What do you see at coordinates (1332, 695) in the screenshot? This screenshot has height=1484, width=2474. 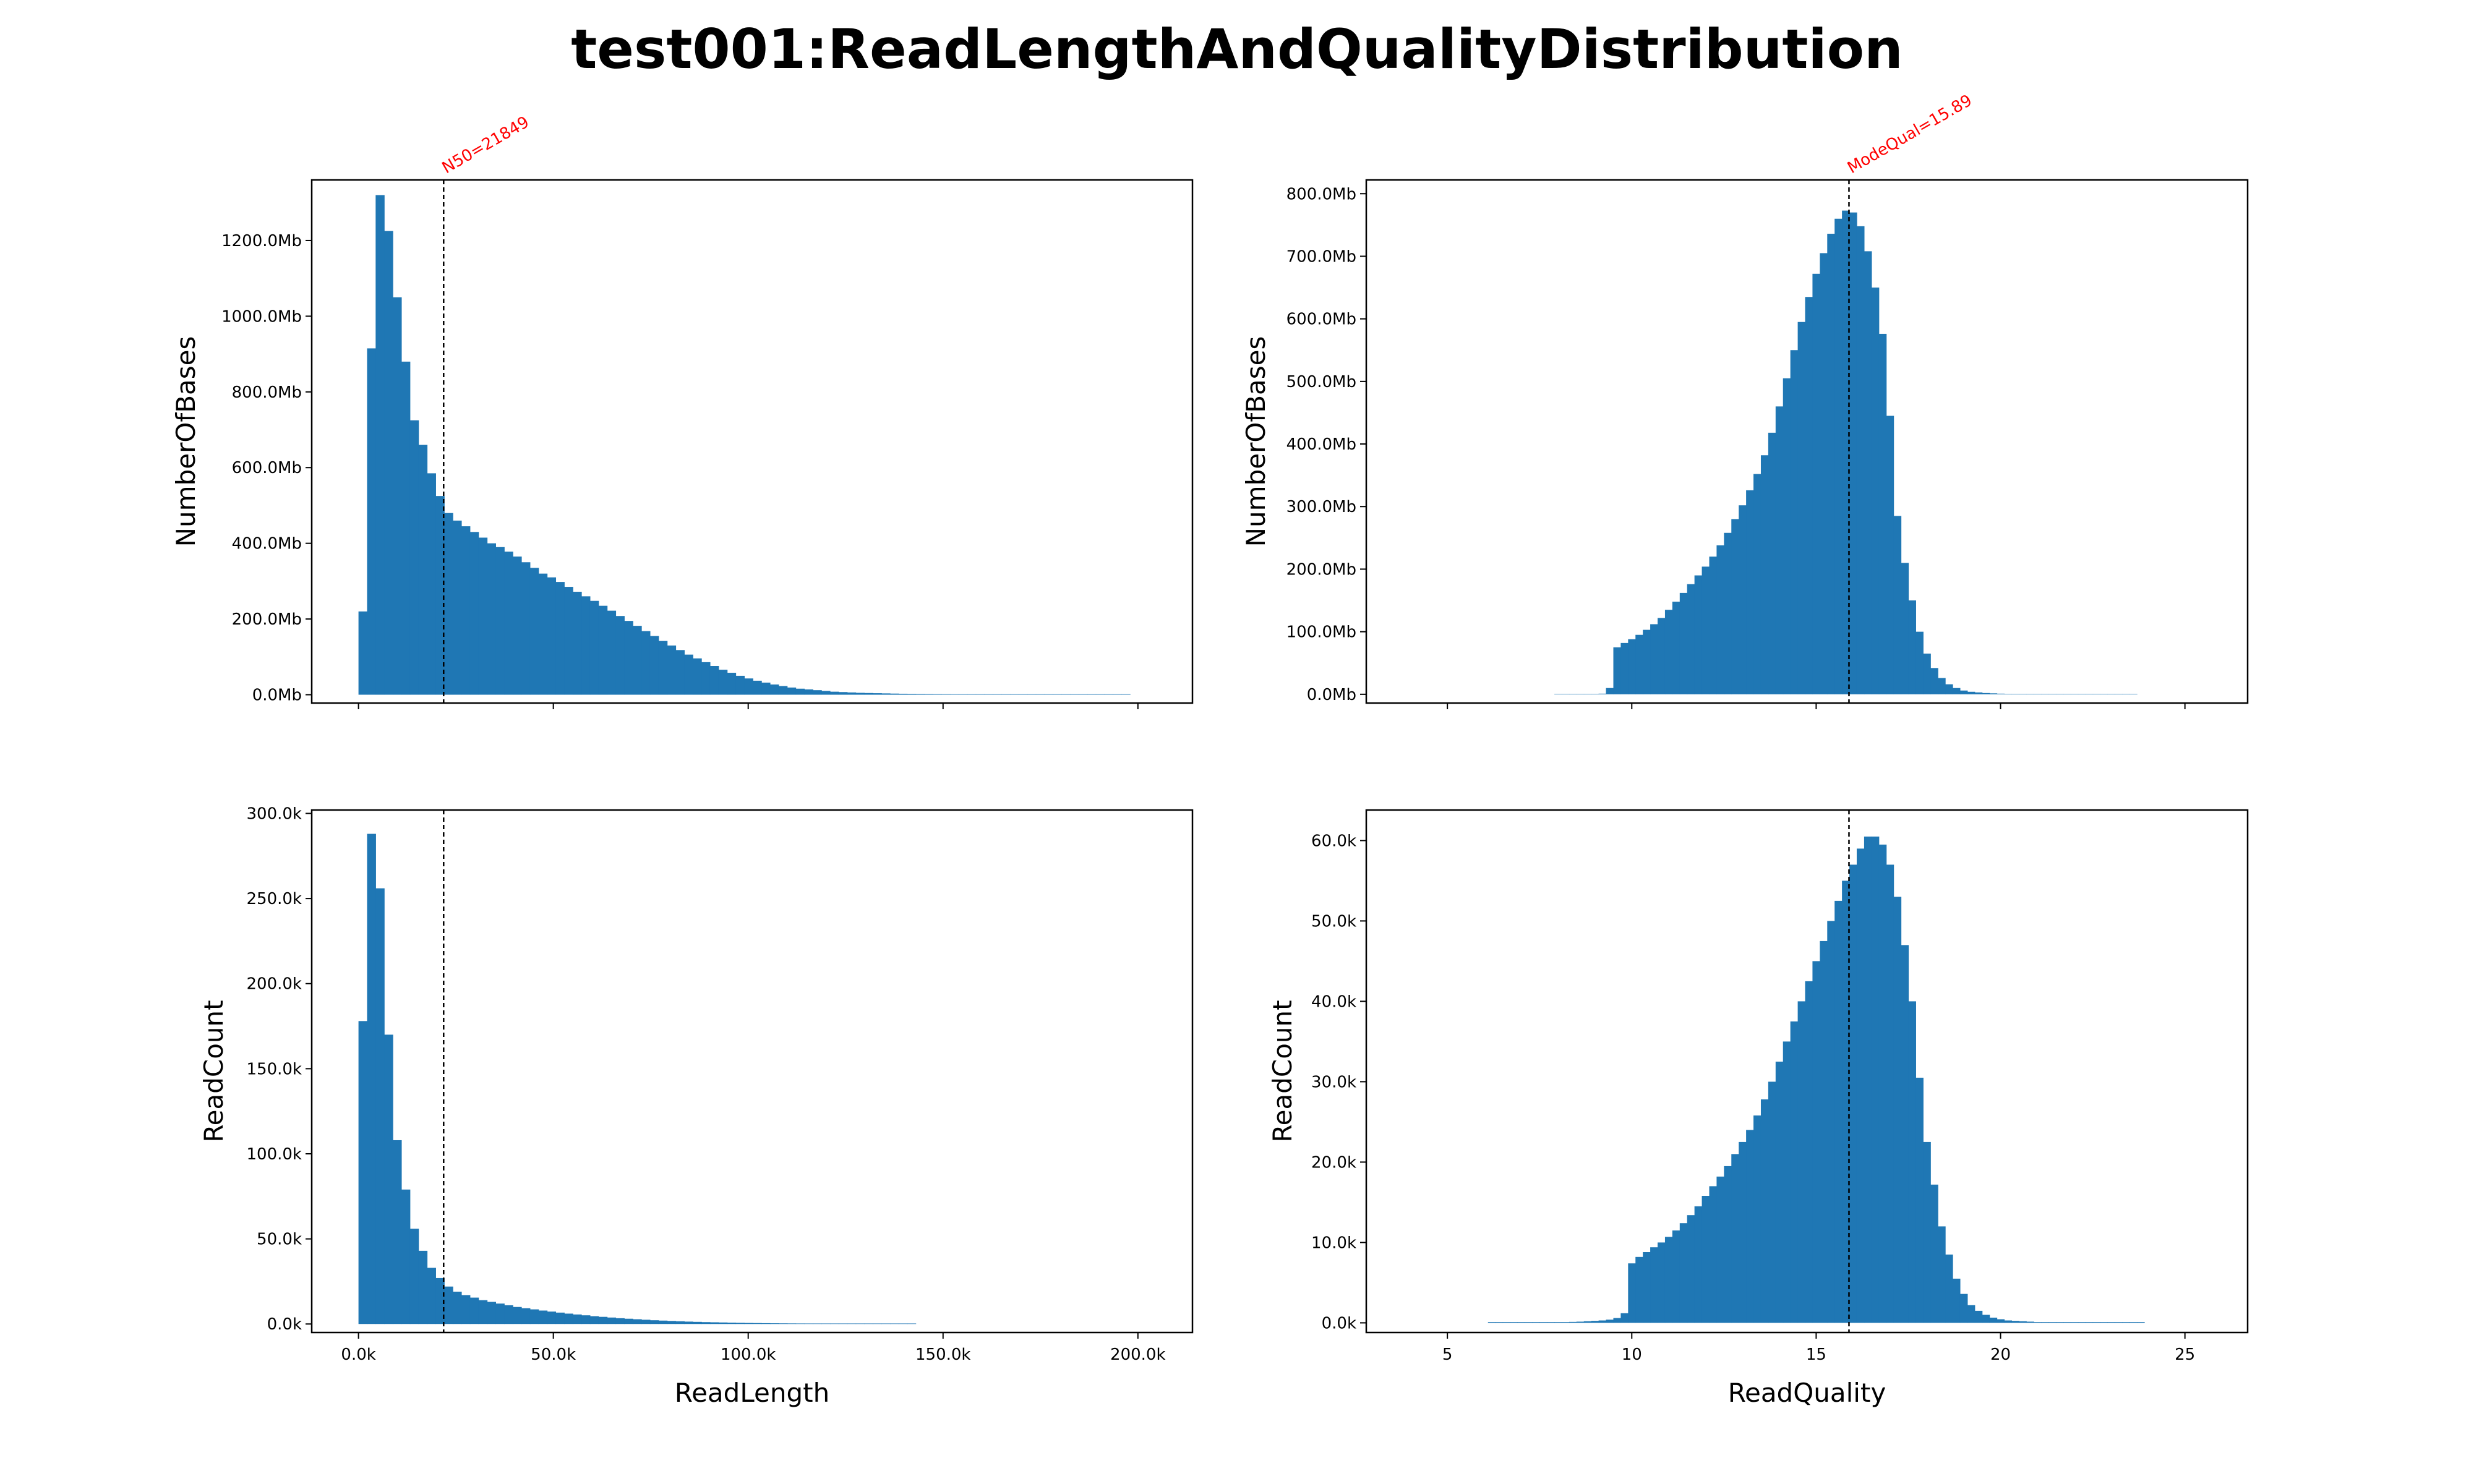 I see `y-tick-label: 0.0Mb` at bounding box center [1332, 695].